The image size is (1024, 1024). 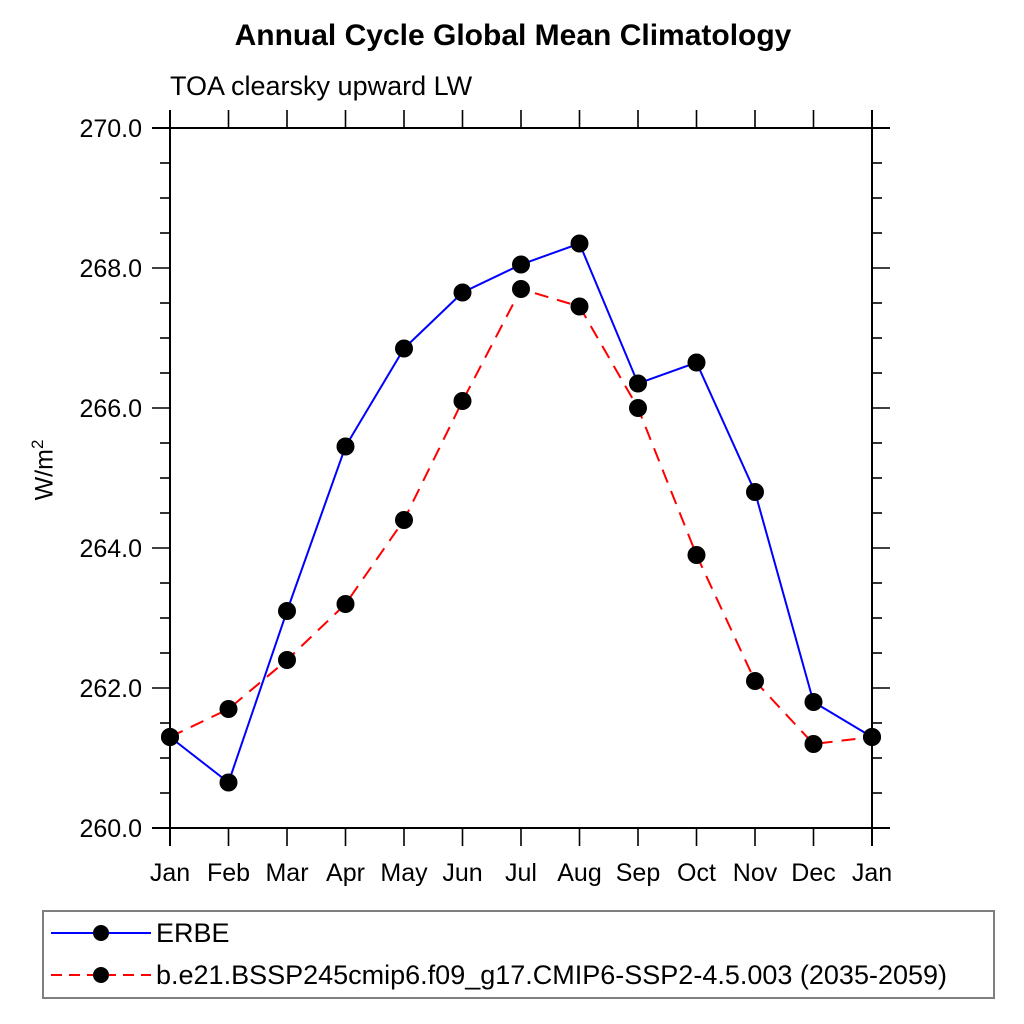 I want to click on x-tick-label: Oct, so click(x=696, y=873).